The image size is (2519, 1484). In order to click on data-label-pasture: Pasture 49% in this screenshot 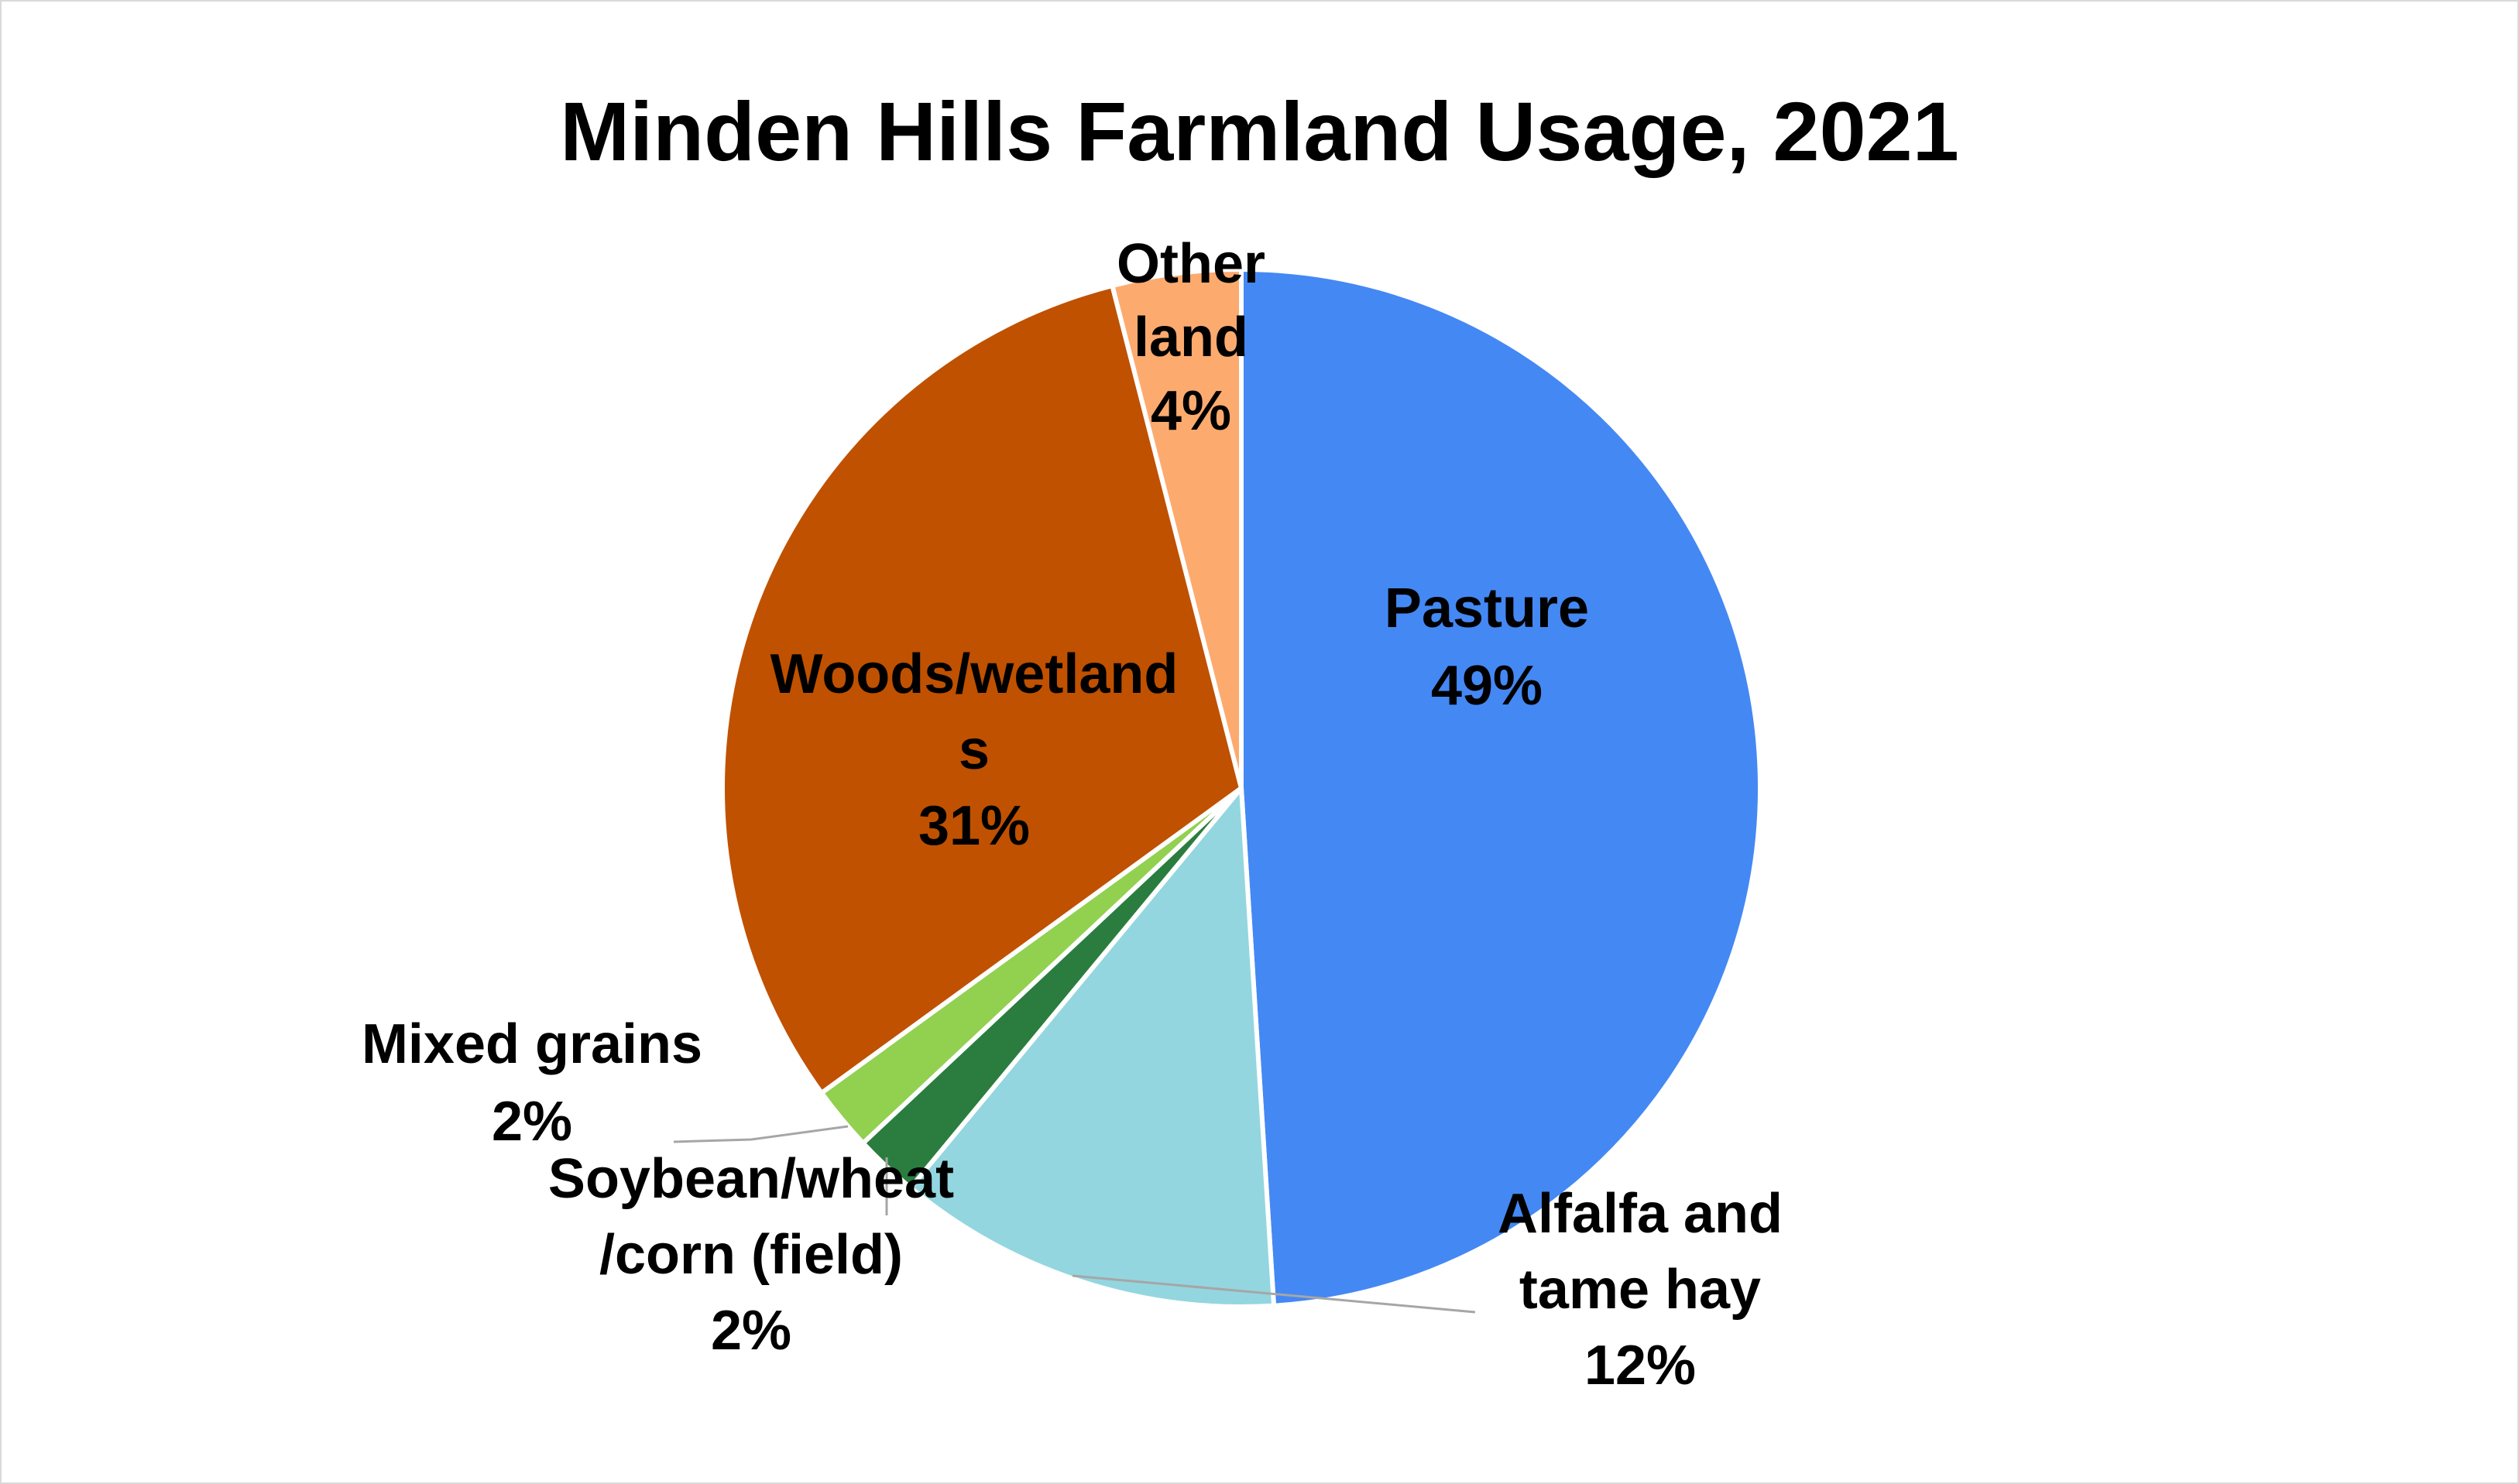, I will do `click(1487, 647)`.